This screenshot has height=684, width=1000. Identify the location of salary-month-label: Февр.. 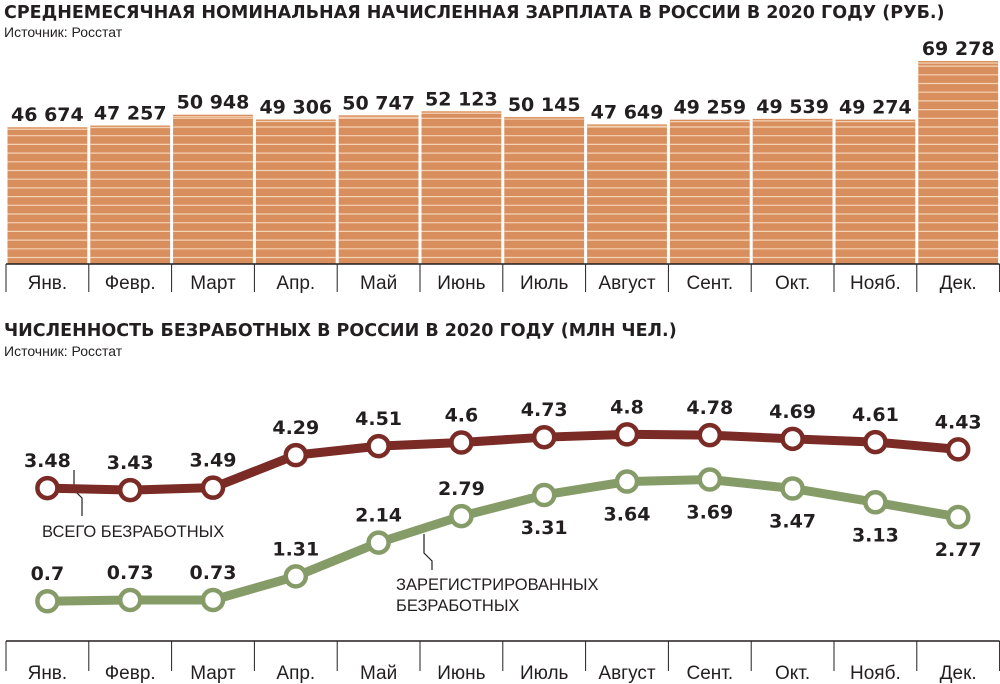
(130, 283).